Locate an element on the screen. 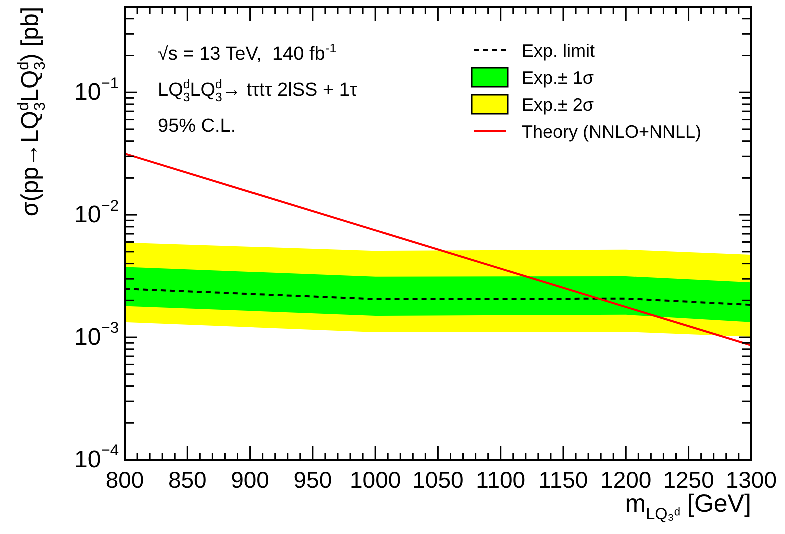 This screenshot has height=534, width=785. legend-label: Exp.± 1σ is located at coordinates (558, 78).